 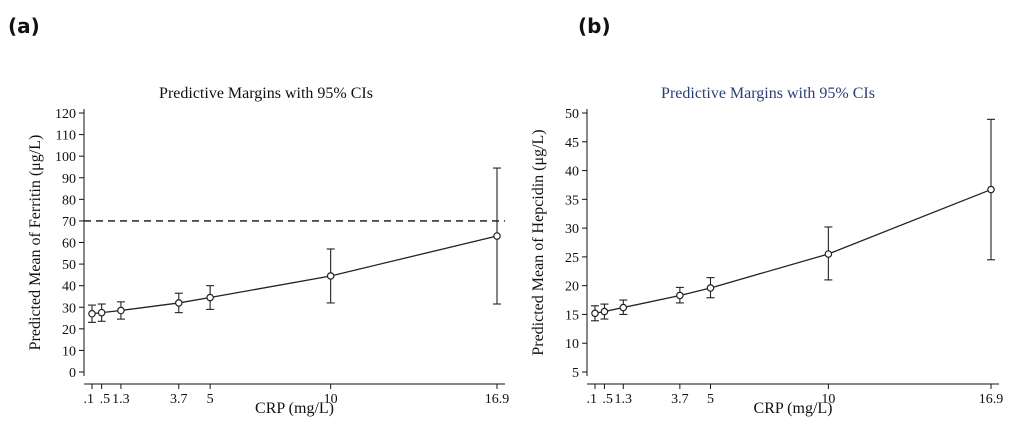 What do you see at coordinates (72, 373) in the screenshot?
I see `y-tick-label: 0` at bounding box center [72, 373].